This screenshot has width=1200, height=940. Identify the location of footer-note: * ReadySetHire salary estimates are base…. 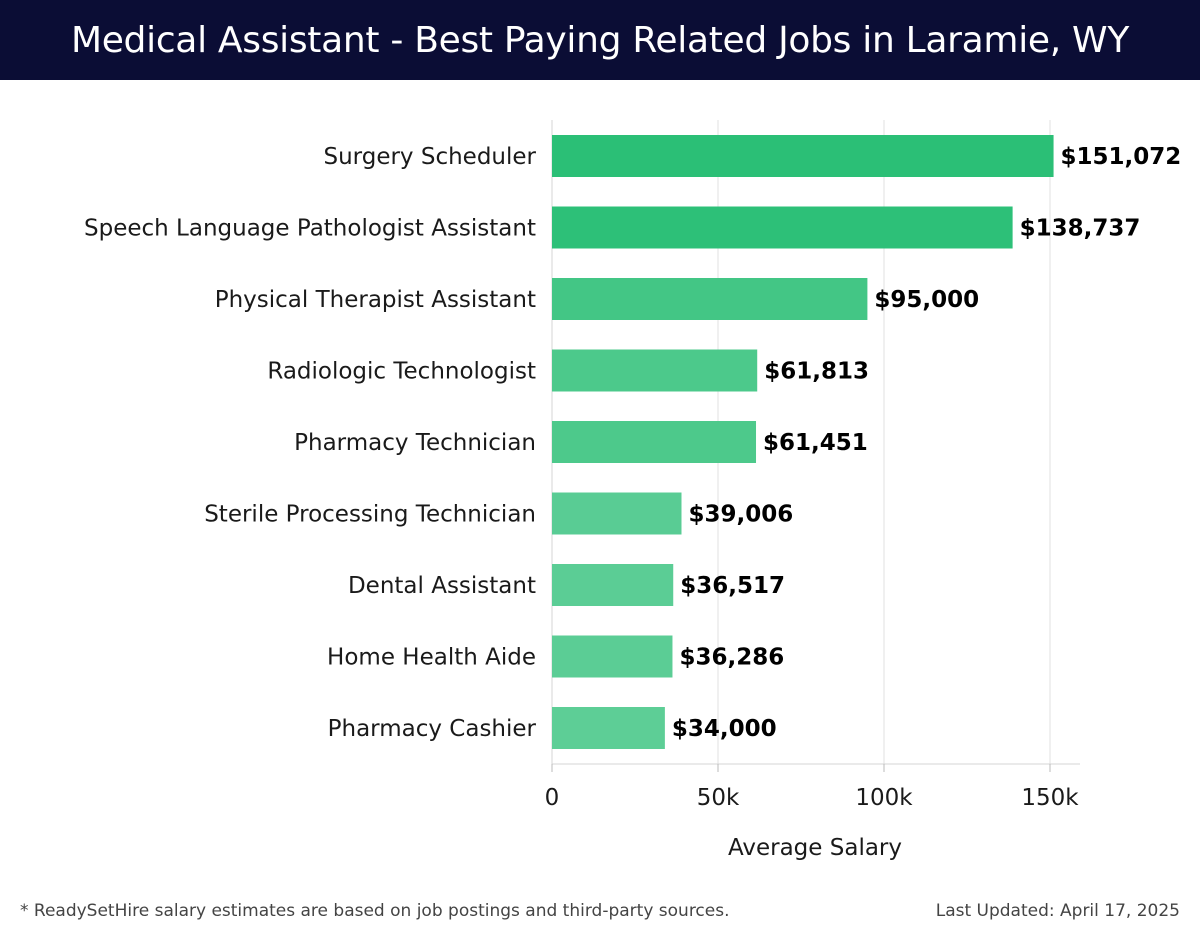
(375, 911).